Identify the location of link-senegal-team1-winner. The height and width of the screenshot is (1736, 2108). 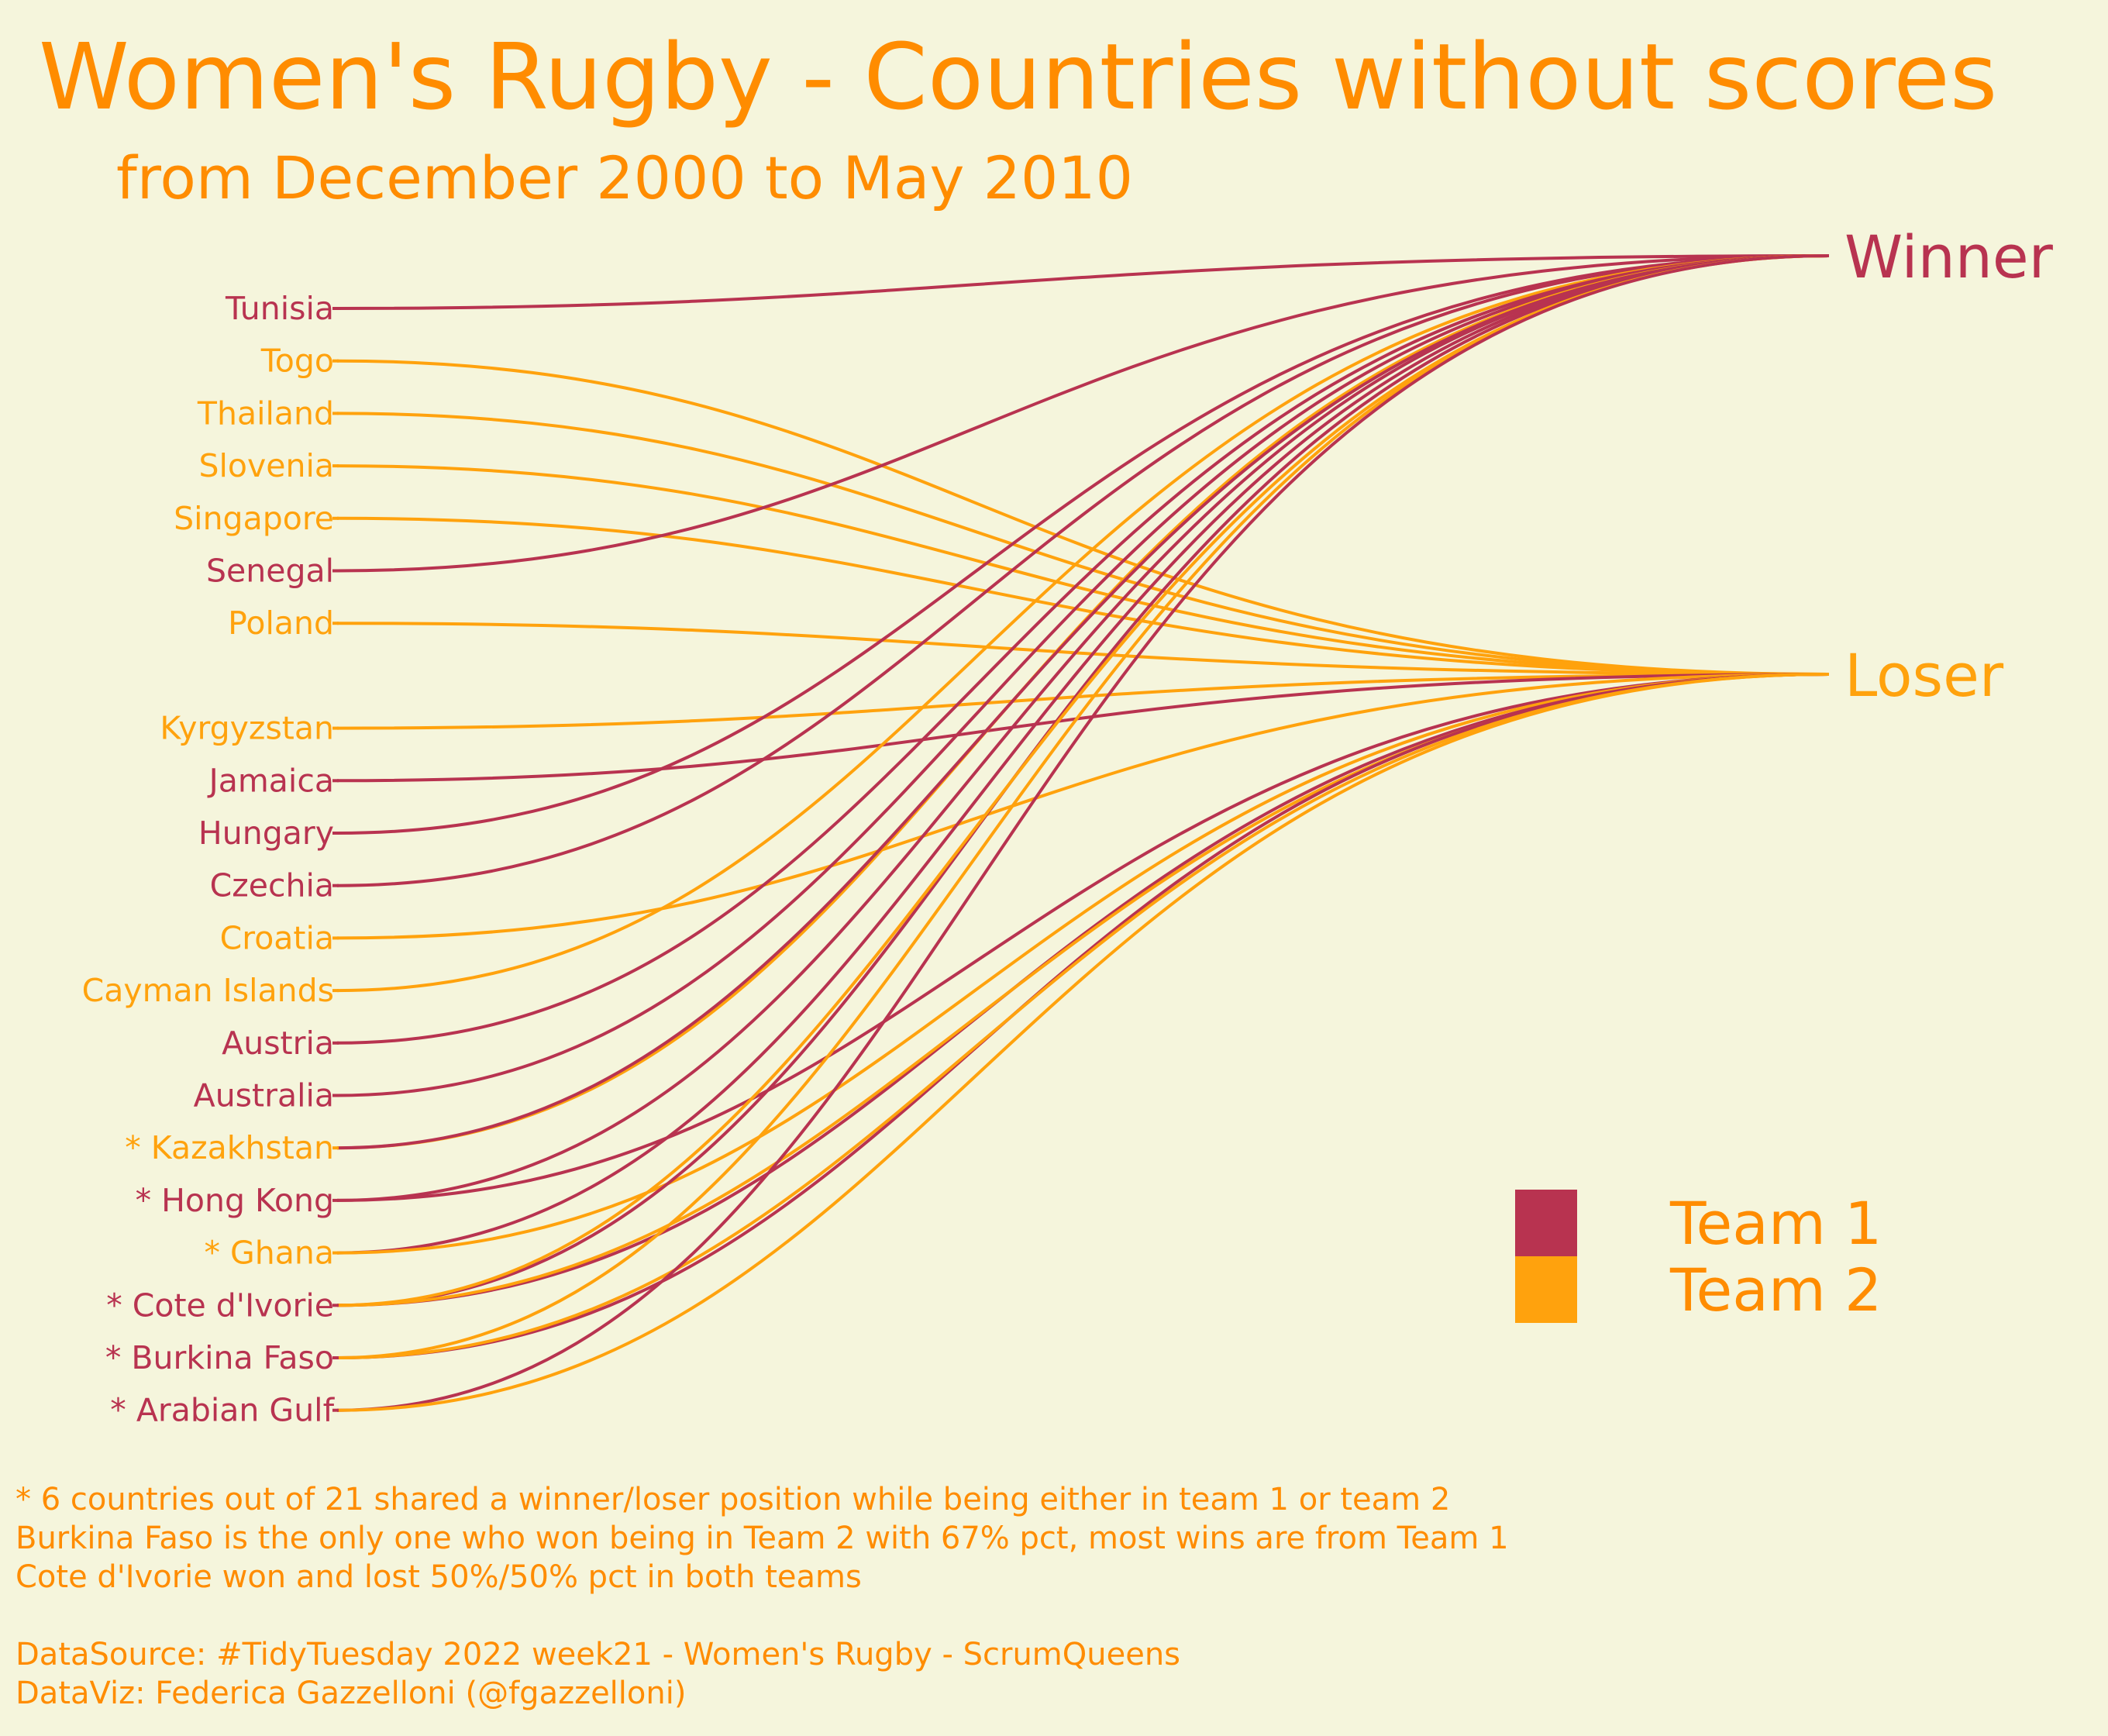
(1083, 413).